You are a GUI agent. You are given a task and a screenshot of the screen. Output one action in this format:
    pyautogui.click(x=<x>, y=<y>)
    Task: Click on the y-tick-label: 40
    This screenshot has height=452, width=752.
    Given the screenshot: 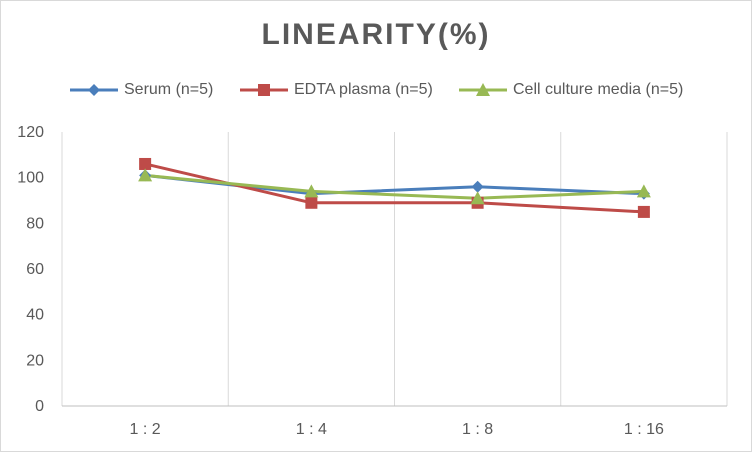 What is the action you would take?
    pyautogui.click(x=35, y=315)
    